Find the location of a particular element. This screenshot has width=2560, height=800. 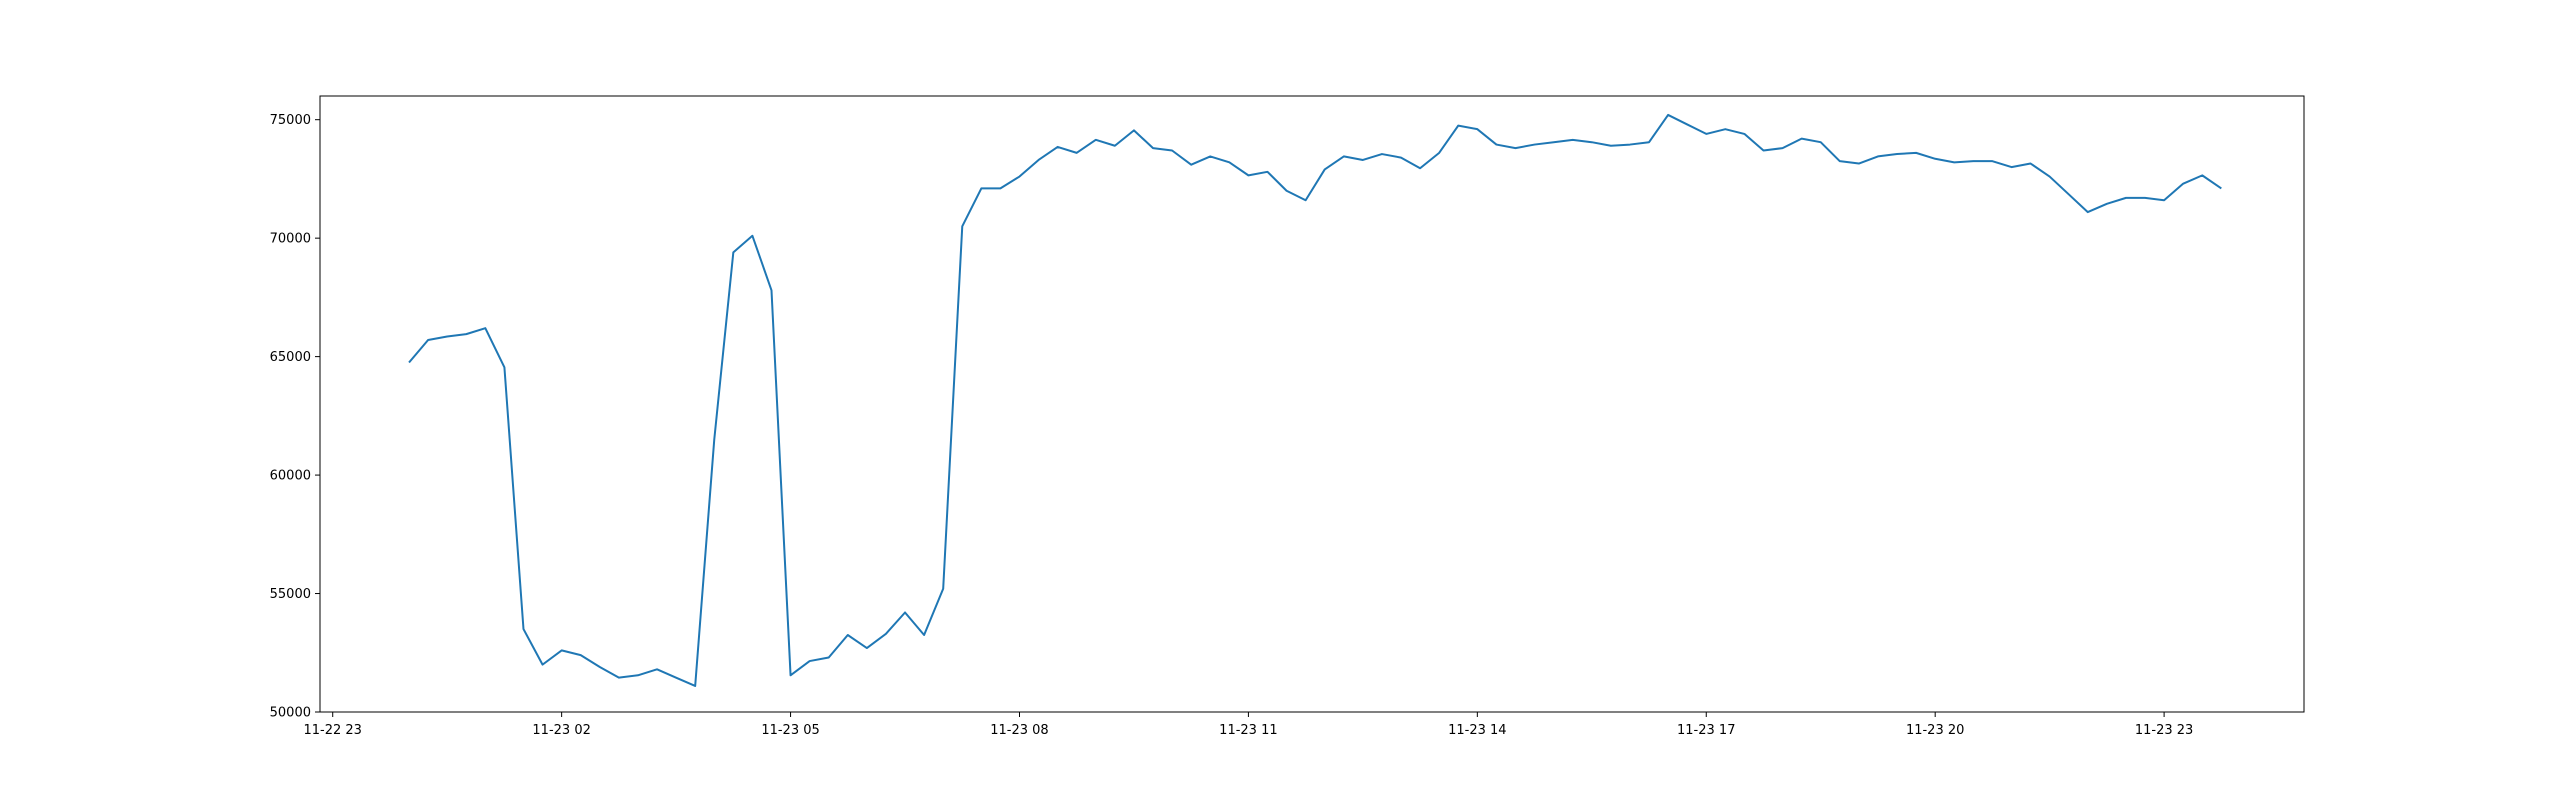

x-tick-label: 11-23 05 is located at coordinates (790, 730).